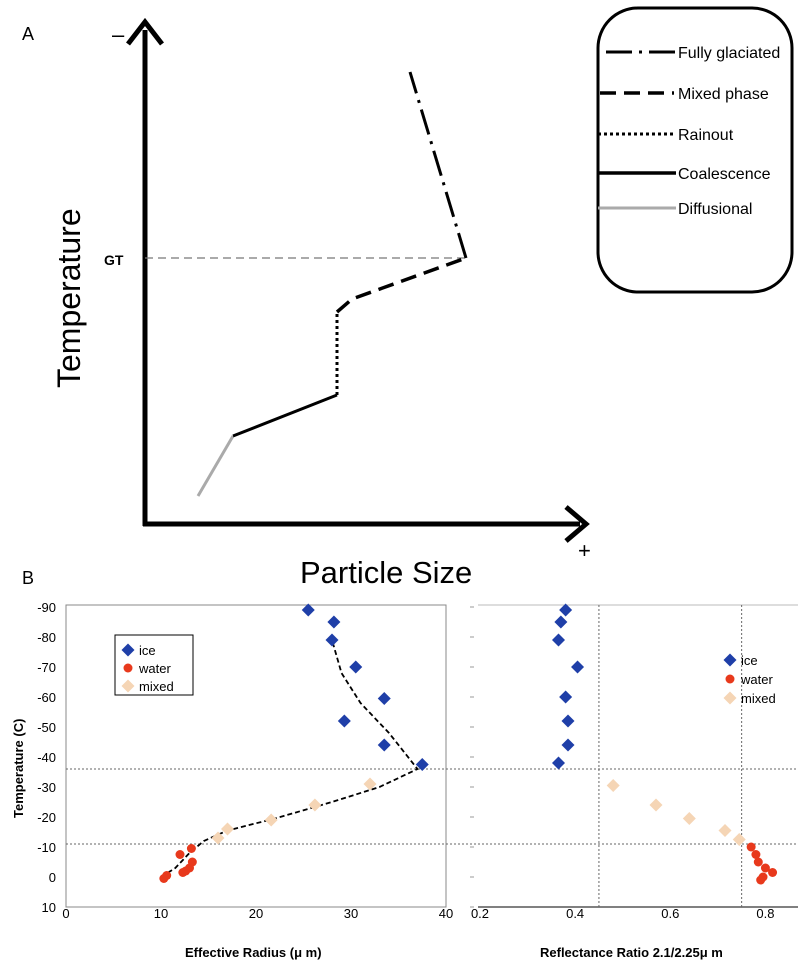 Image resolution: width=798 pixels, height=965 pixels. Describe the element at coordinates (114, 260) in the screenshot. I see `gt-label: GT` at that location.